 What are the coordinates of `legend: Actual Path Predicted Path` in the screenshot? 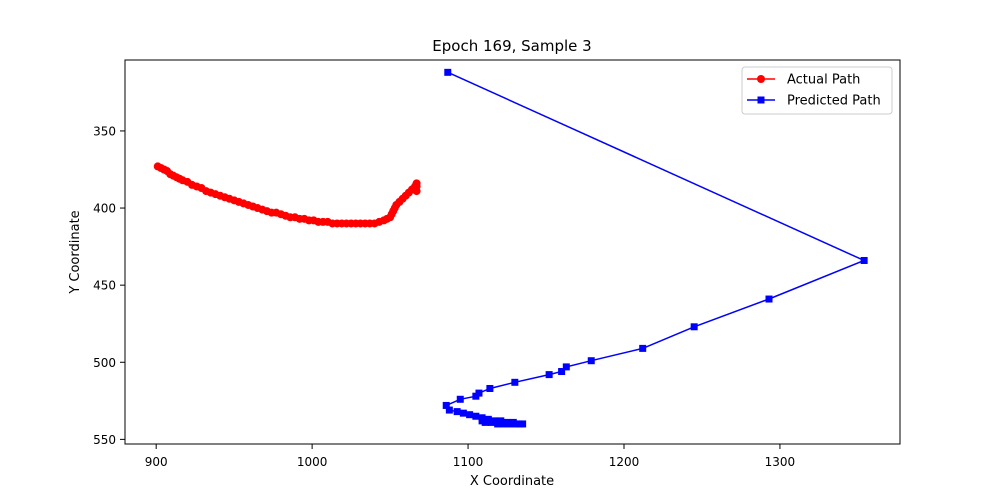 It's located at (817, 90).